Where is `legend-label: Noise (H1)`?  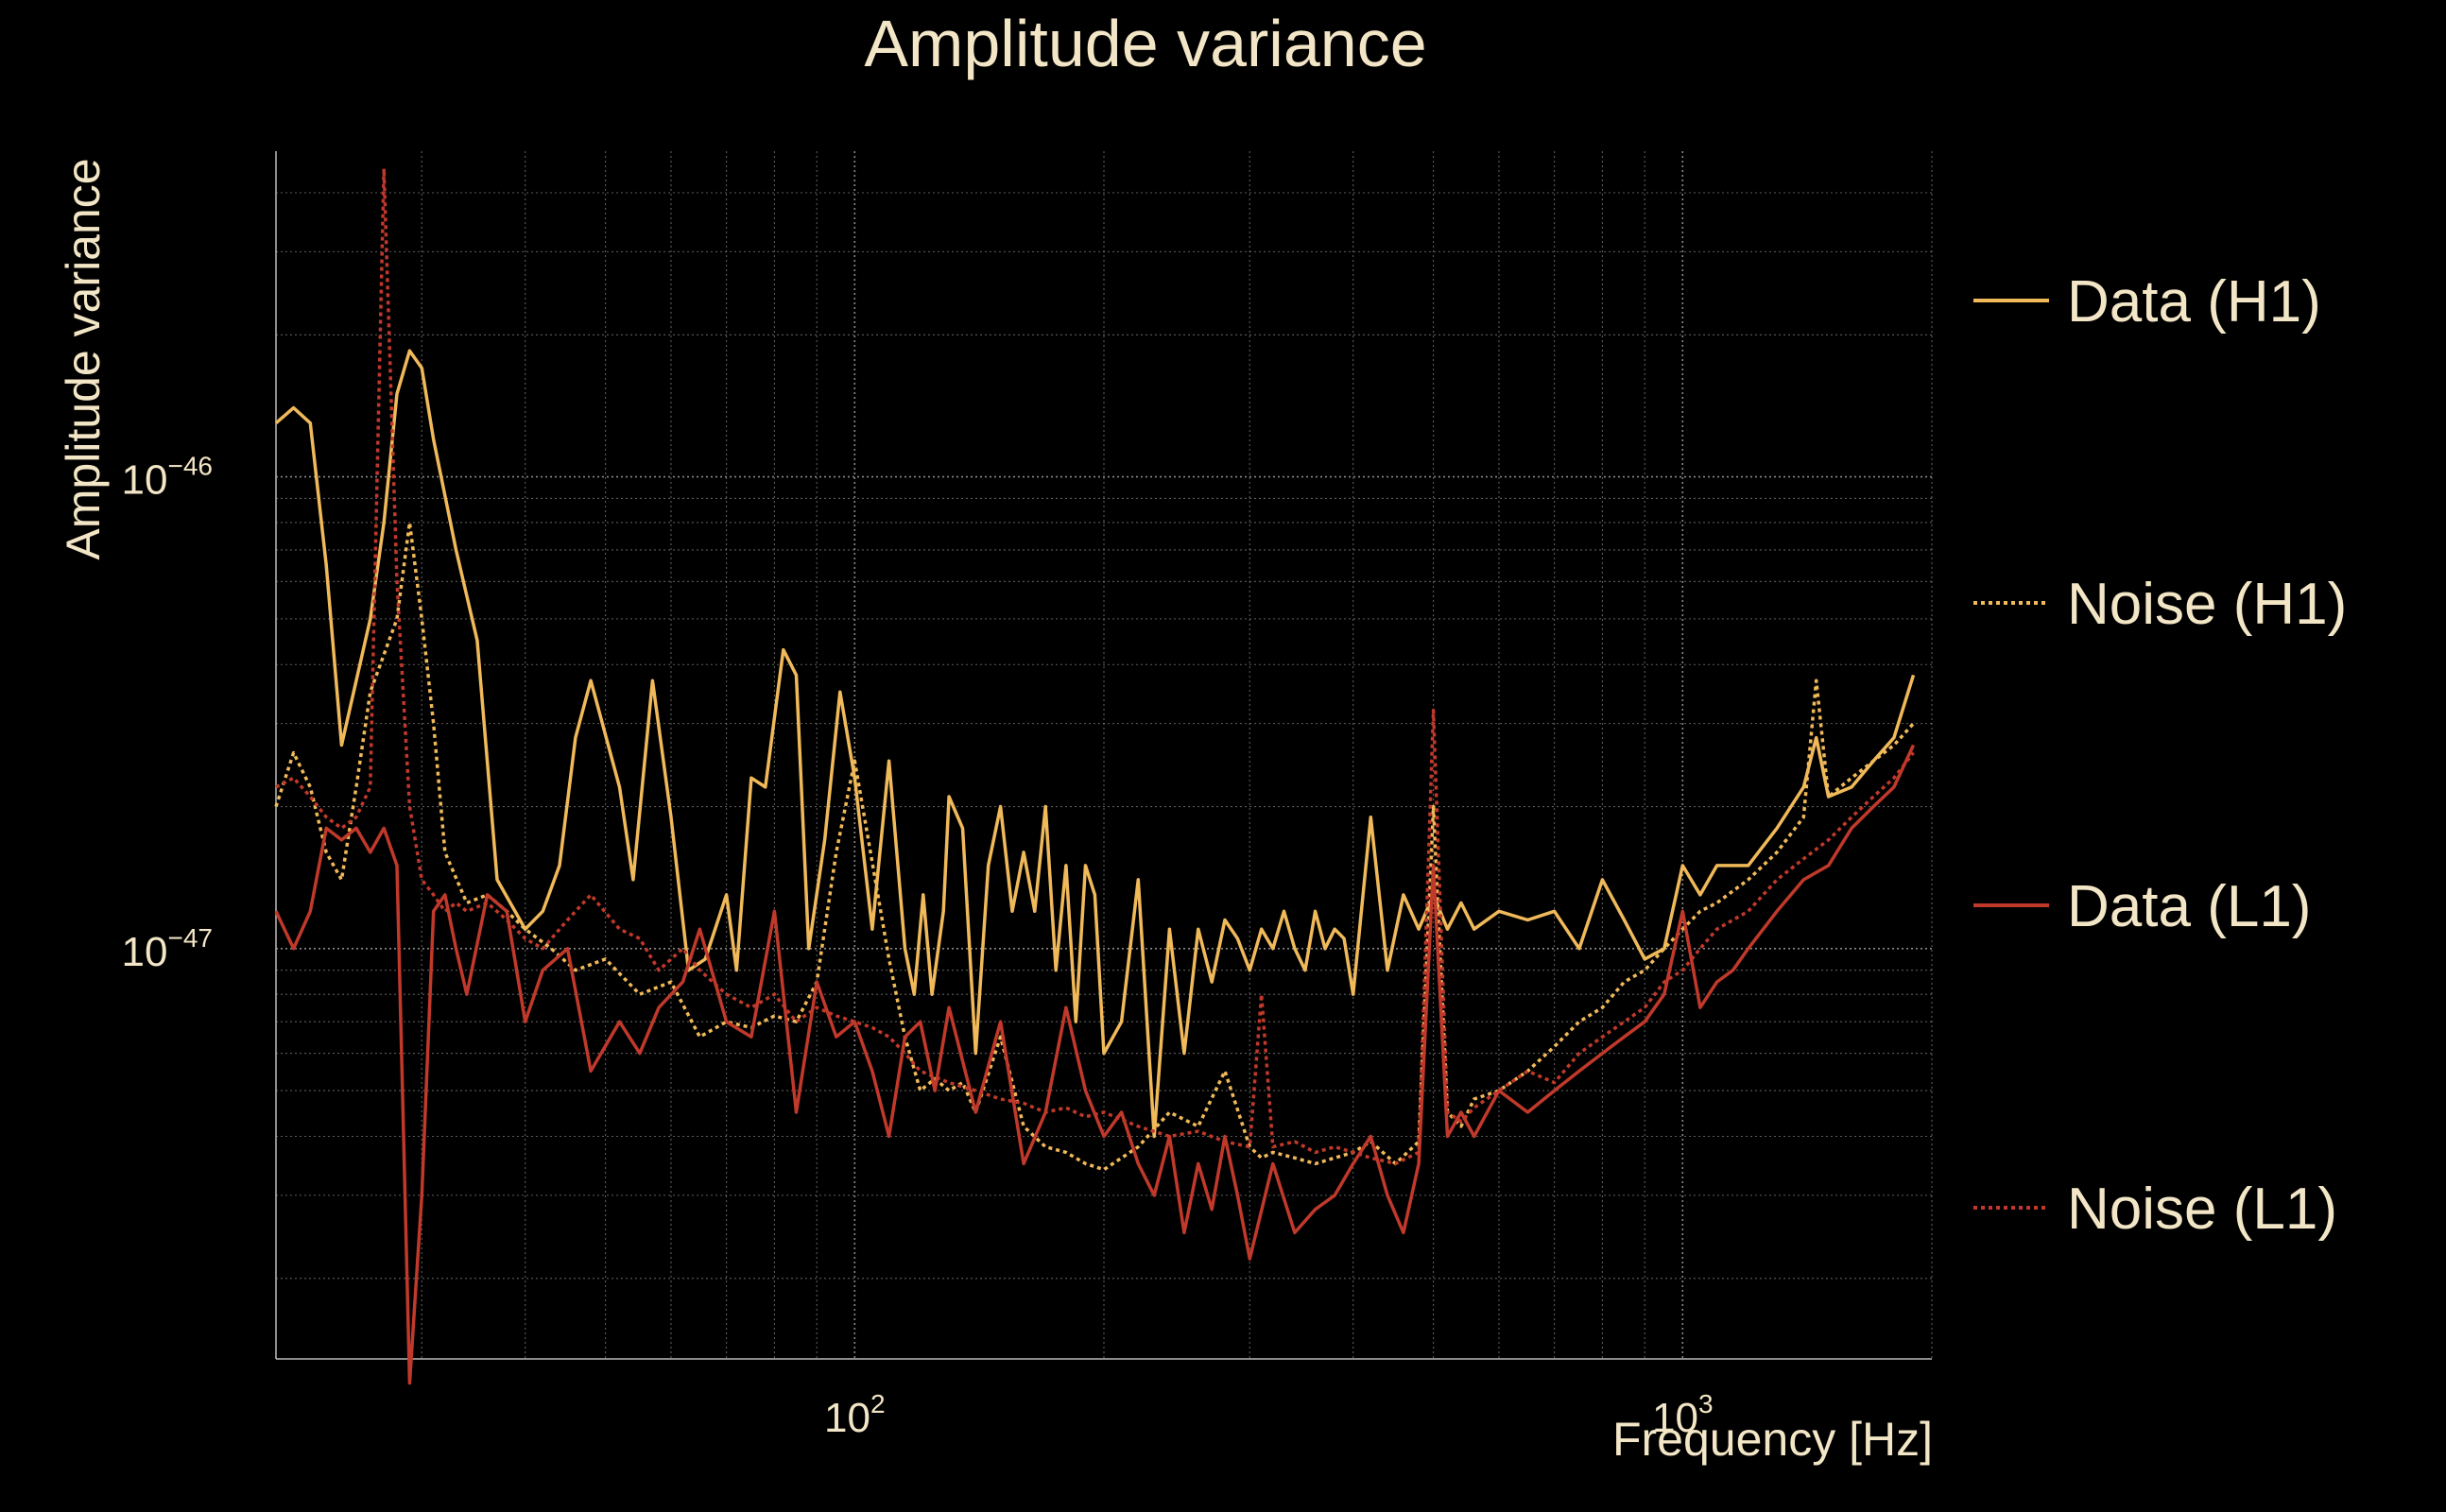
legend-label: Noise (H1) is located at coordinates (2207, 604).